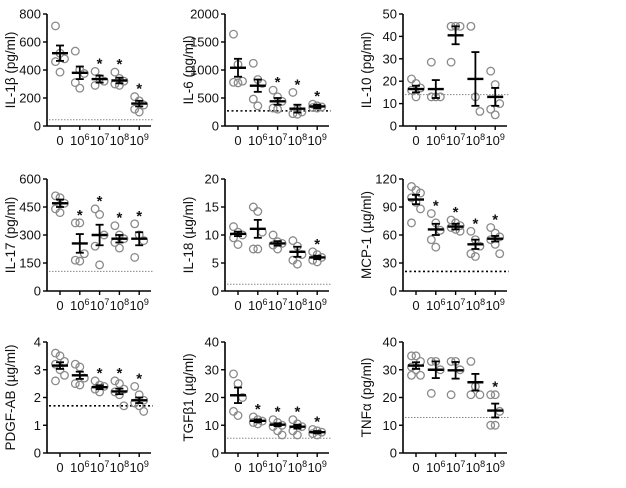 Image resolution: width=626 pixels, height=488 pixels. I want to click on y-axis-label: IL-17 (pg/ml), so click(10, 235).